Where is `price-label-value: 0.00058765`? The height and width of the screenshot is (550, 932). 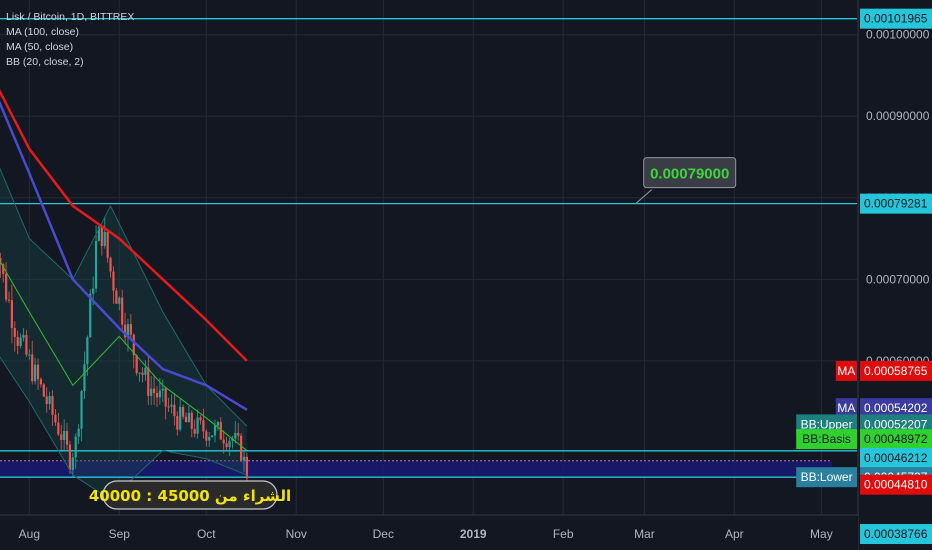 price-label-value: 0.00058765 is located at coordinates (896, 371).